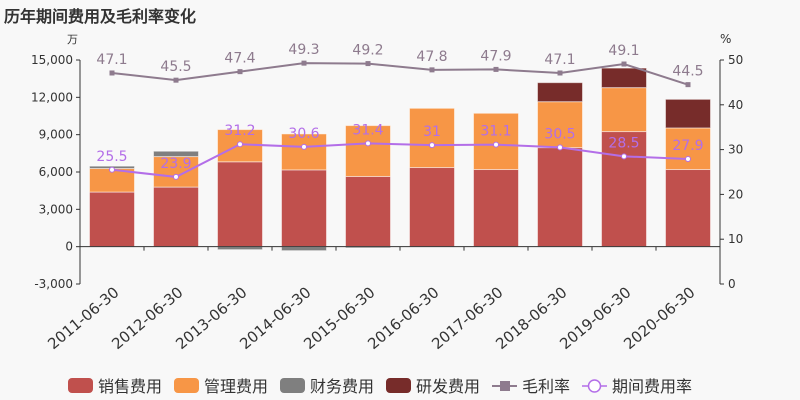 The width and height of the screenshot is (800, 400). I want to click on line-期间费用率, so click(400, 160).